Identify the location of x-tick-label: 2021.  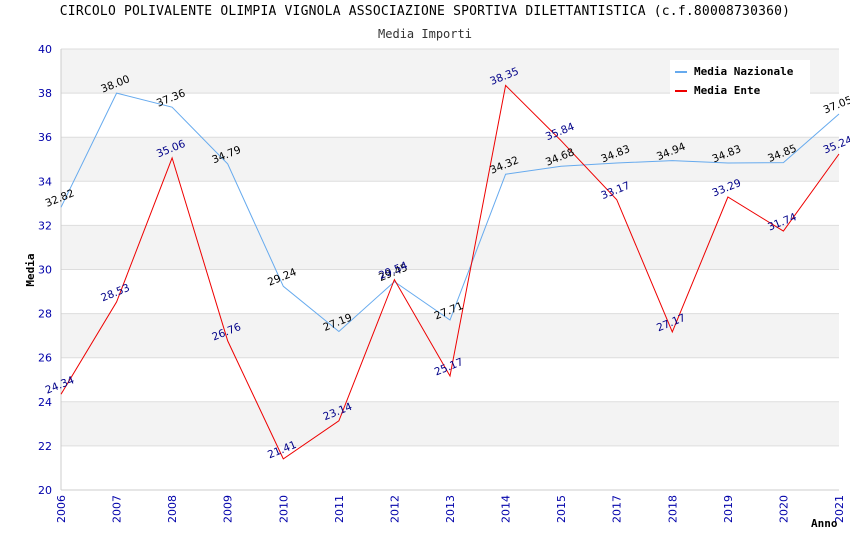
(839, 509).